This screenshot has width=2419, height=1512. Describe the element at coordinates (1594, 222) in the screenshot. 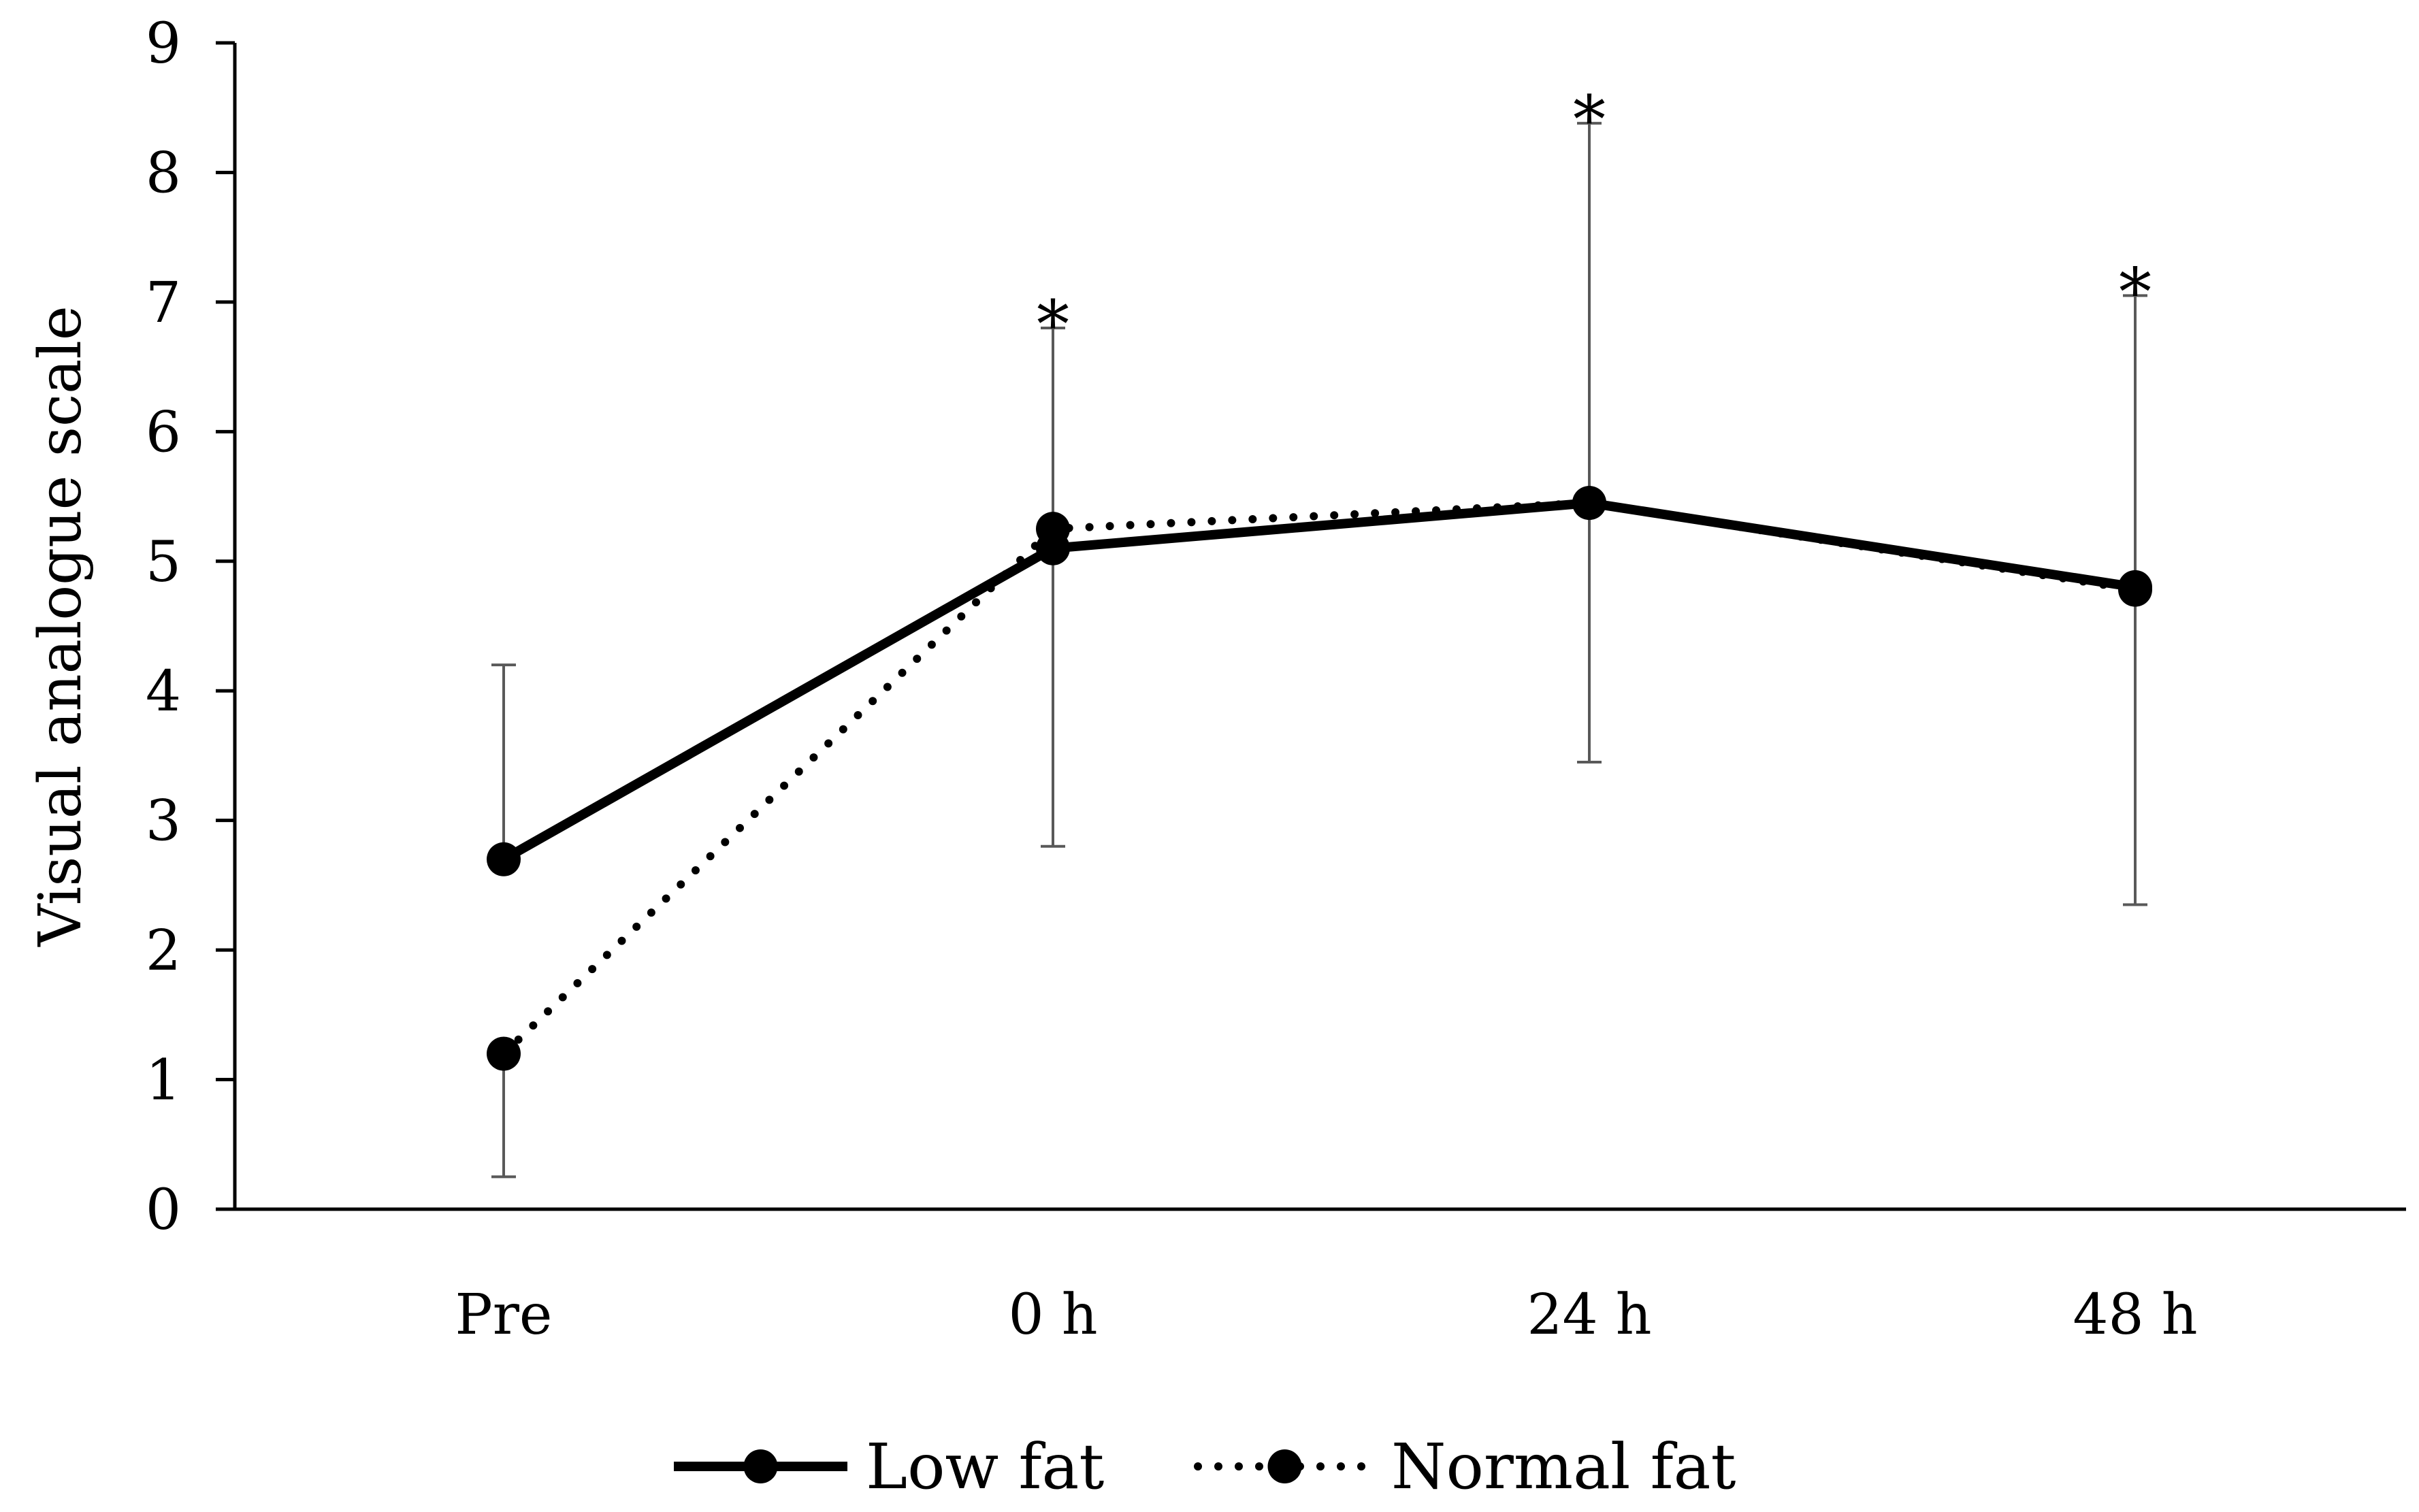

I see `significance-annotations: * * *` at that location.